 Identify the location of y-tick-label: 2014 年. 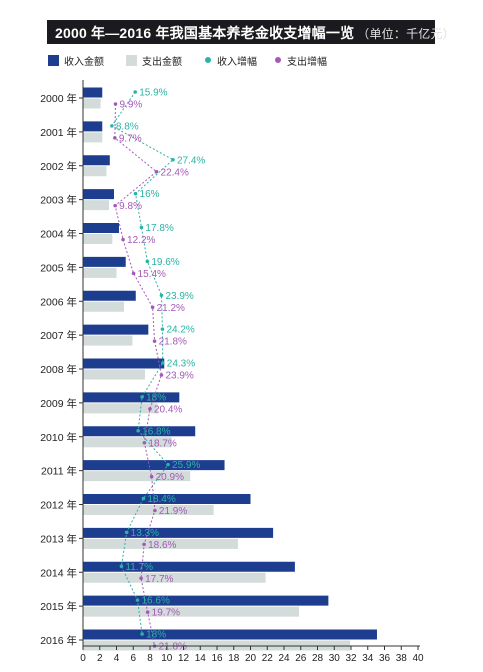
(58, 572).